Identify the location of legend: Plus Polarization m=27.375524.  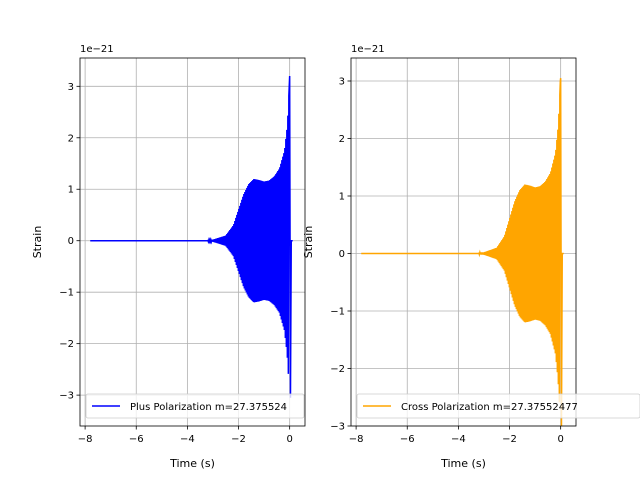
(195, 406).